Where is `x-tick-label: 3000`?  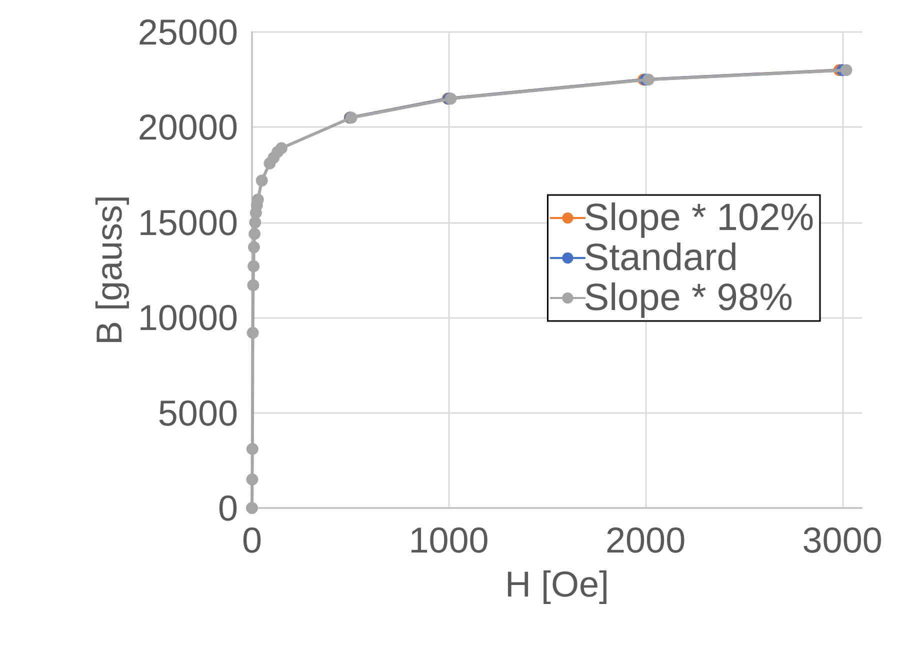 x-tick-label: 3000 is located at coordinates (842, 540).